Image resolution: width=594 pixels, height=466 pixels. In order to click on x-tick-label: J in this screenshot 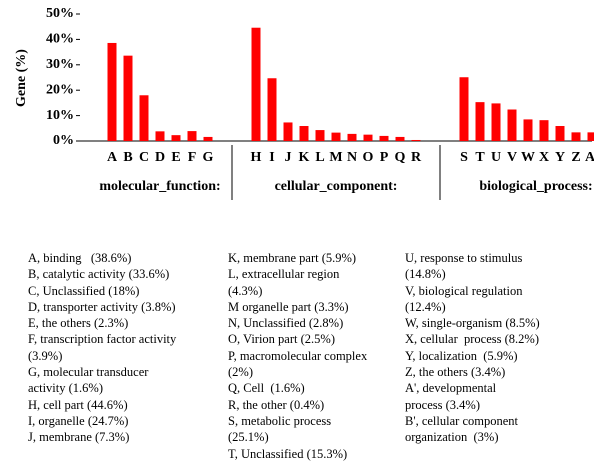, I will do `click(288, 157)`.